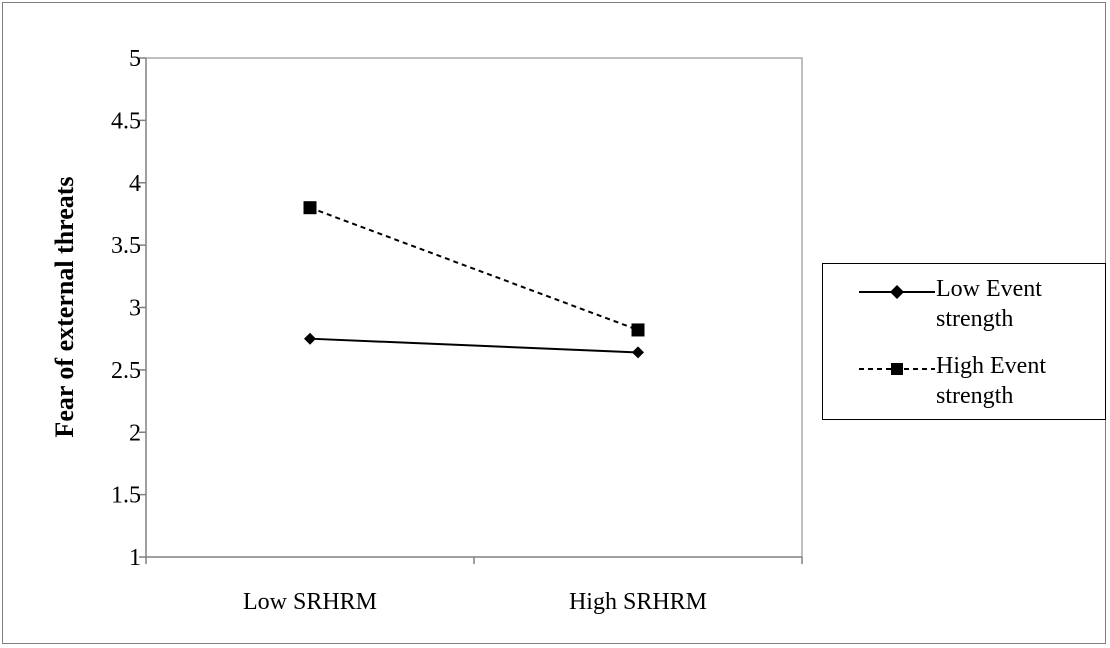  Describe the element at coordinates (126, 121) in the screenshot. I see `y-tick-label: 4.5` at that location.